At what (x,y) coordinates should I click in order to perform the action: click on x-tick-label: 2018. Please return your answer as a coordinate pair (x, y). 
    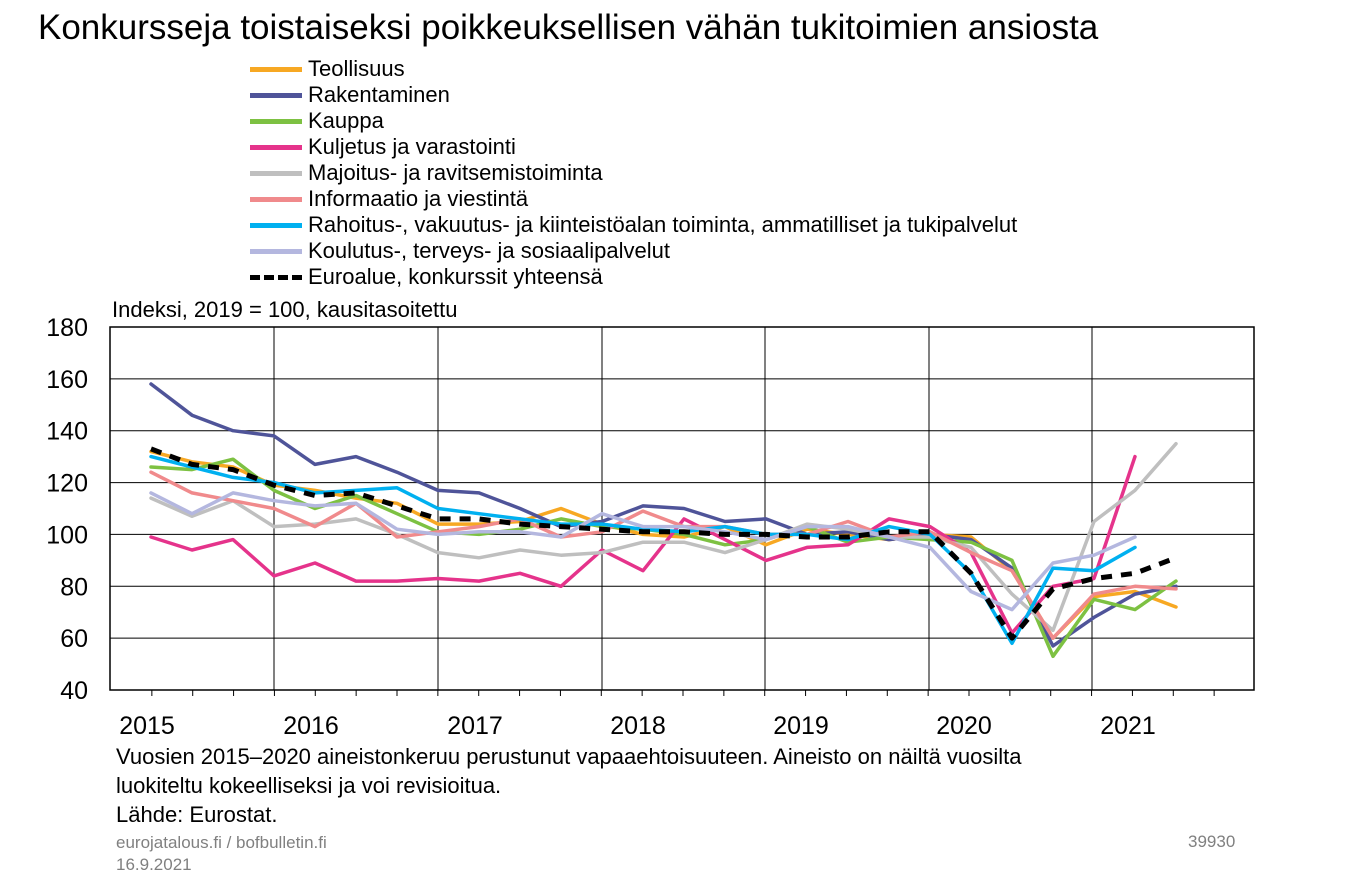
    Looking at the image, I should click on (638, 726).